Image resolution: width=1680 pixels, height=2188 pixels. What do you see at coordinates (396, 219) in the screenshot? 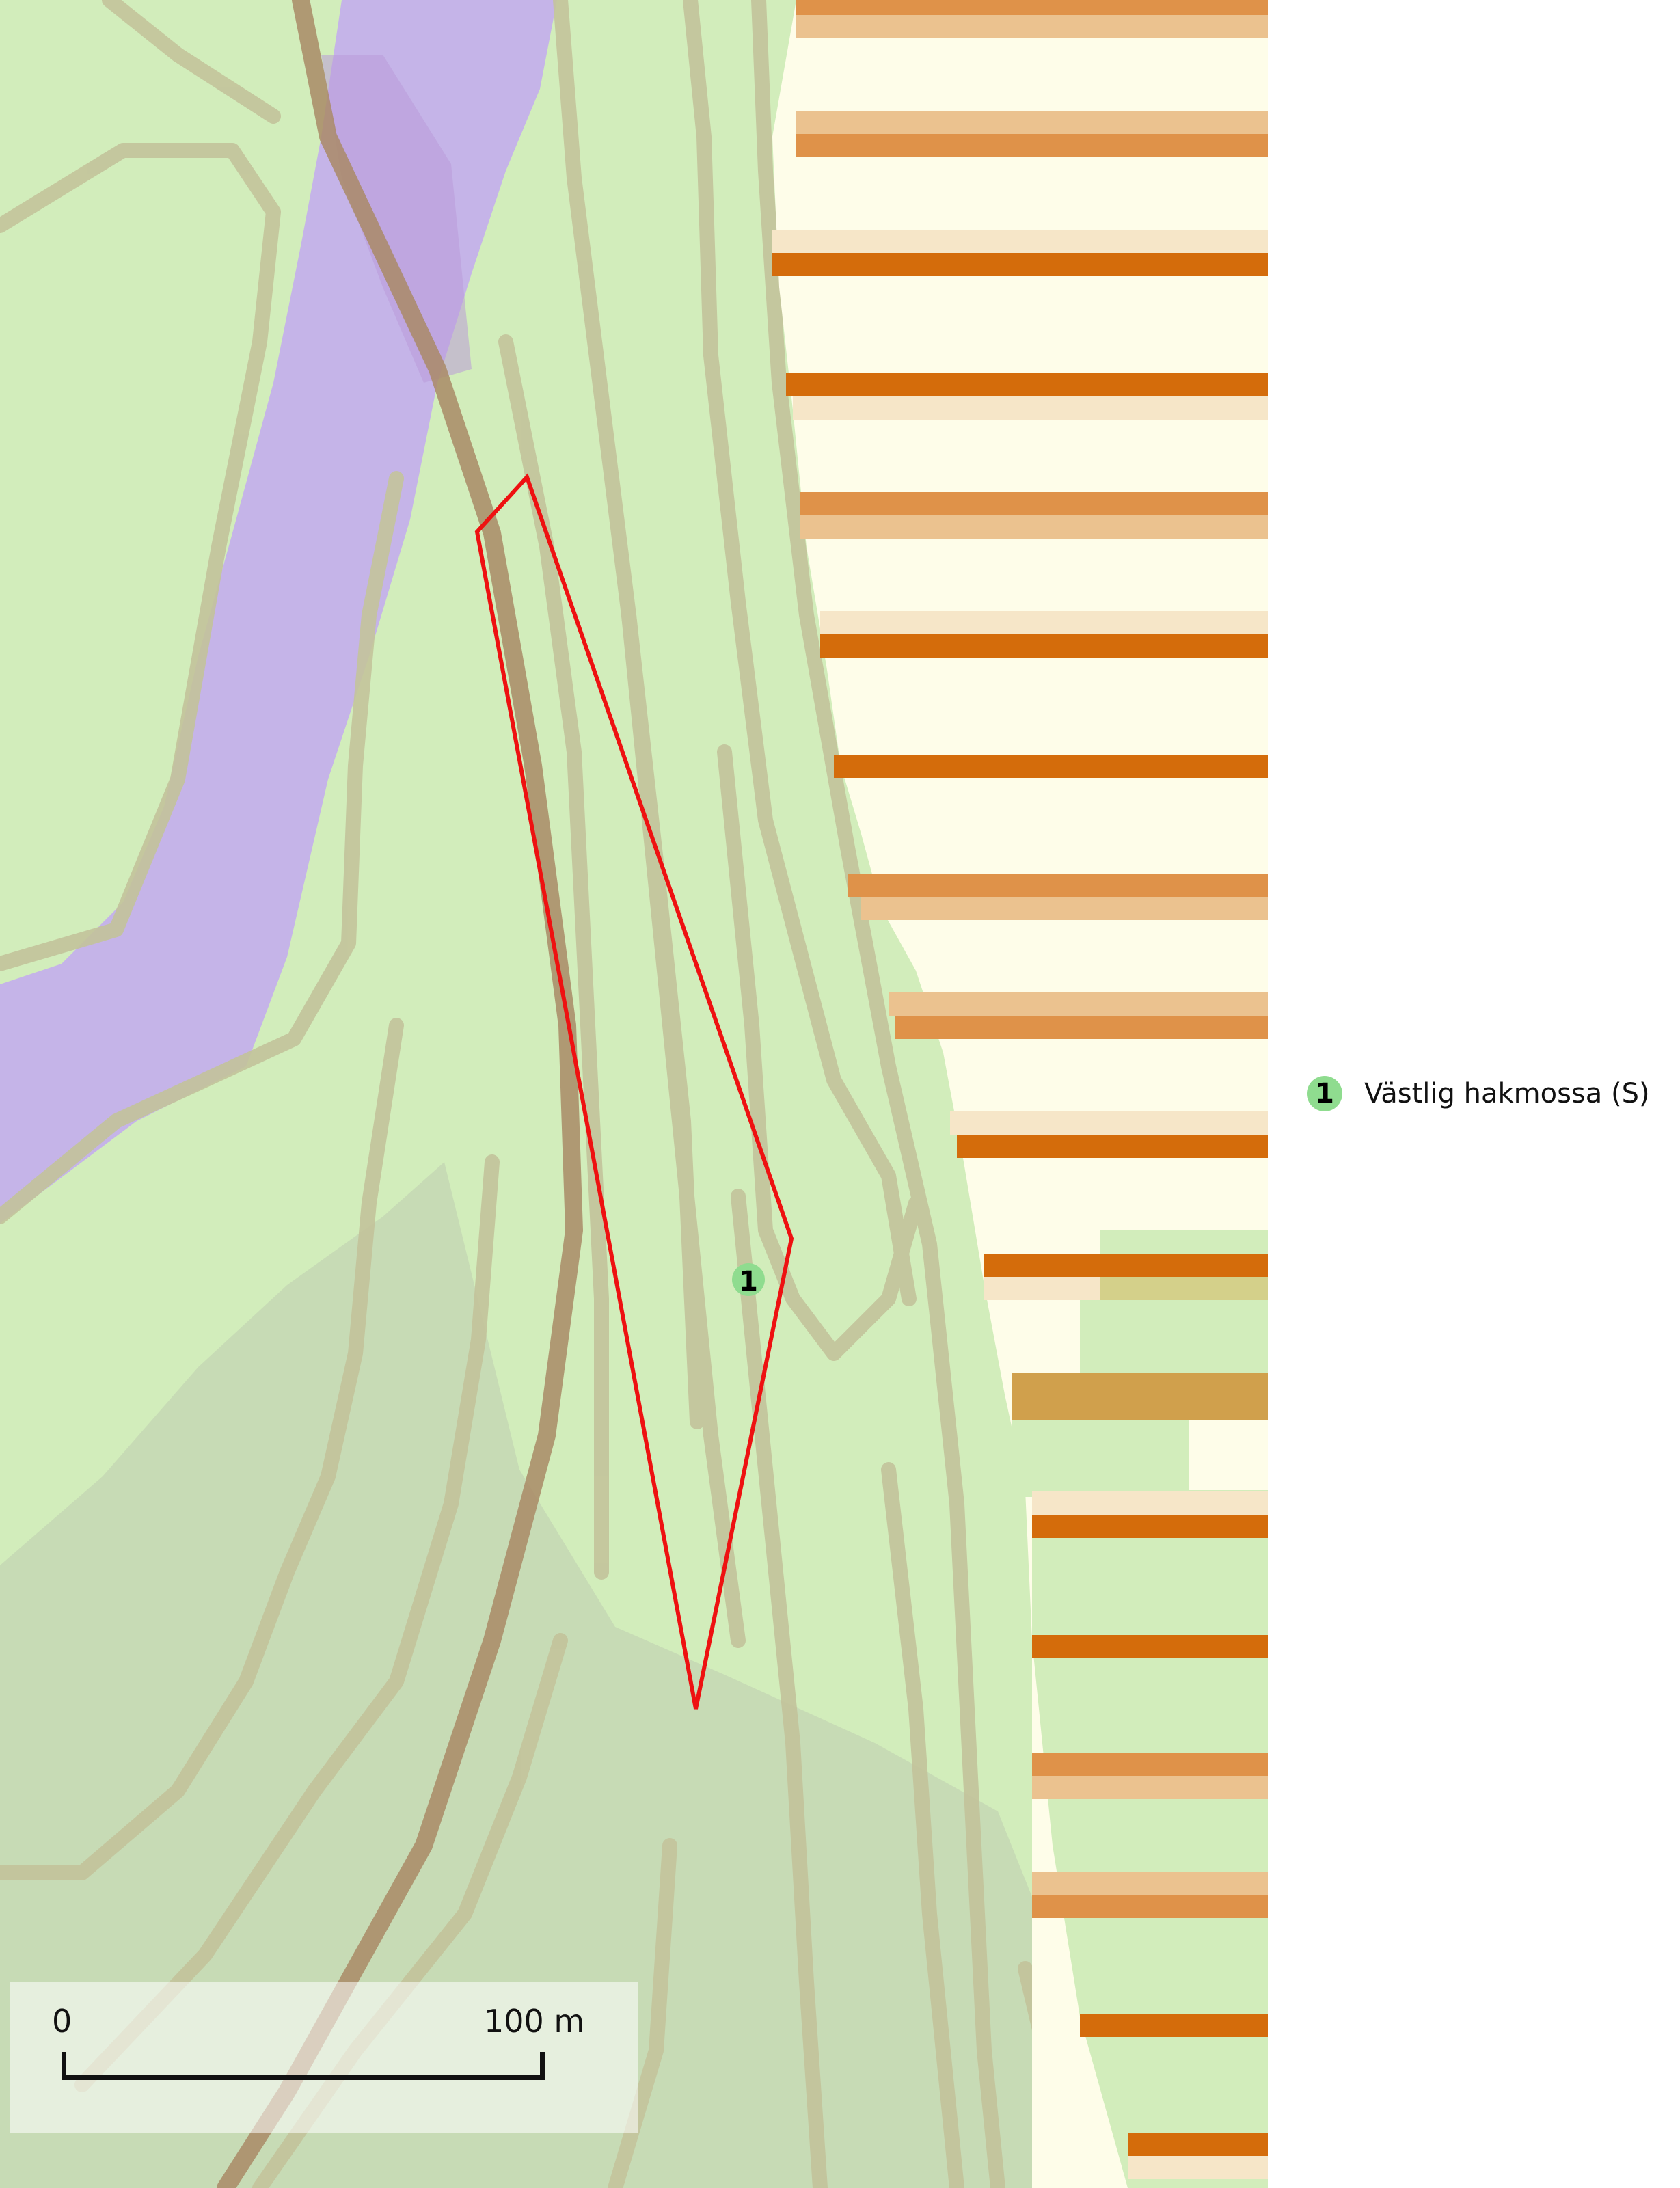
I see `wetland-area` at bounding box center [396, 219].